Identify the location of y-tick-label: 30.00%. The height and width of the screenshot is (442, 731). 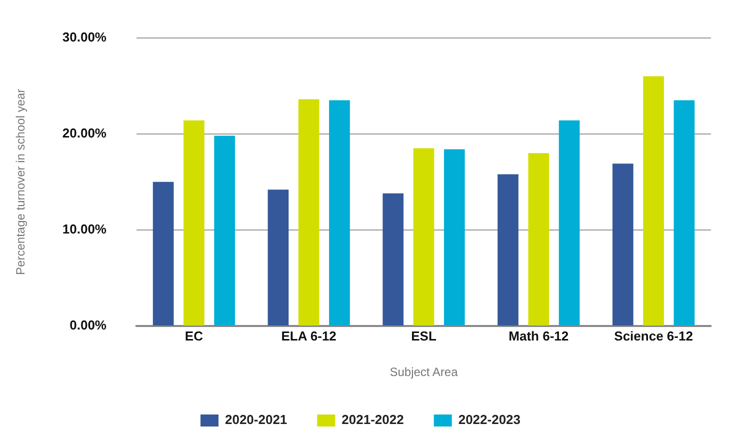
(84, 36).